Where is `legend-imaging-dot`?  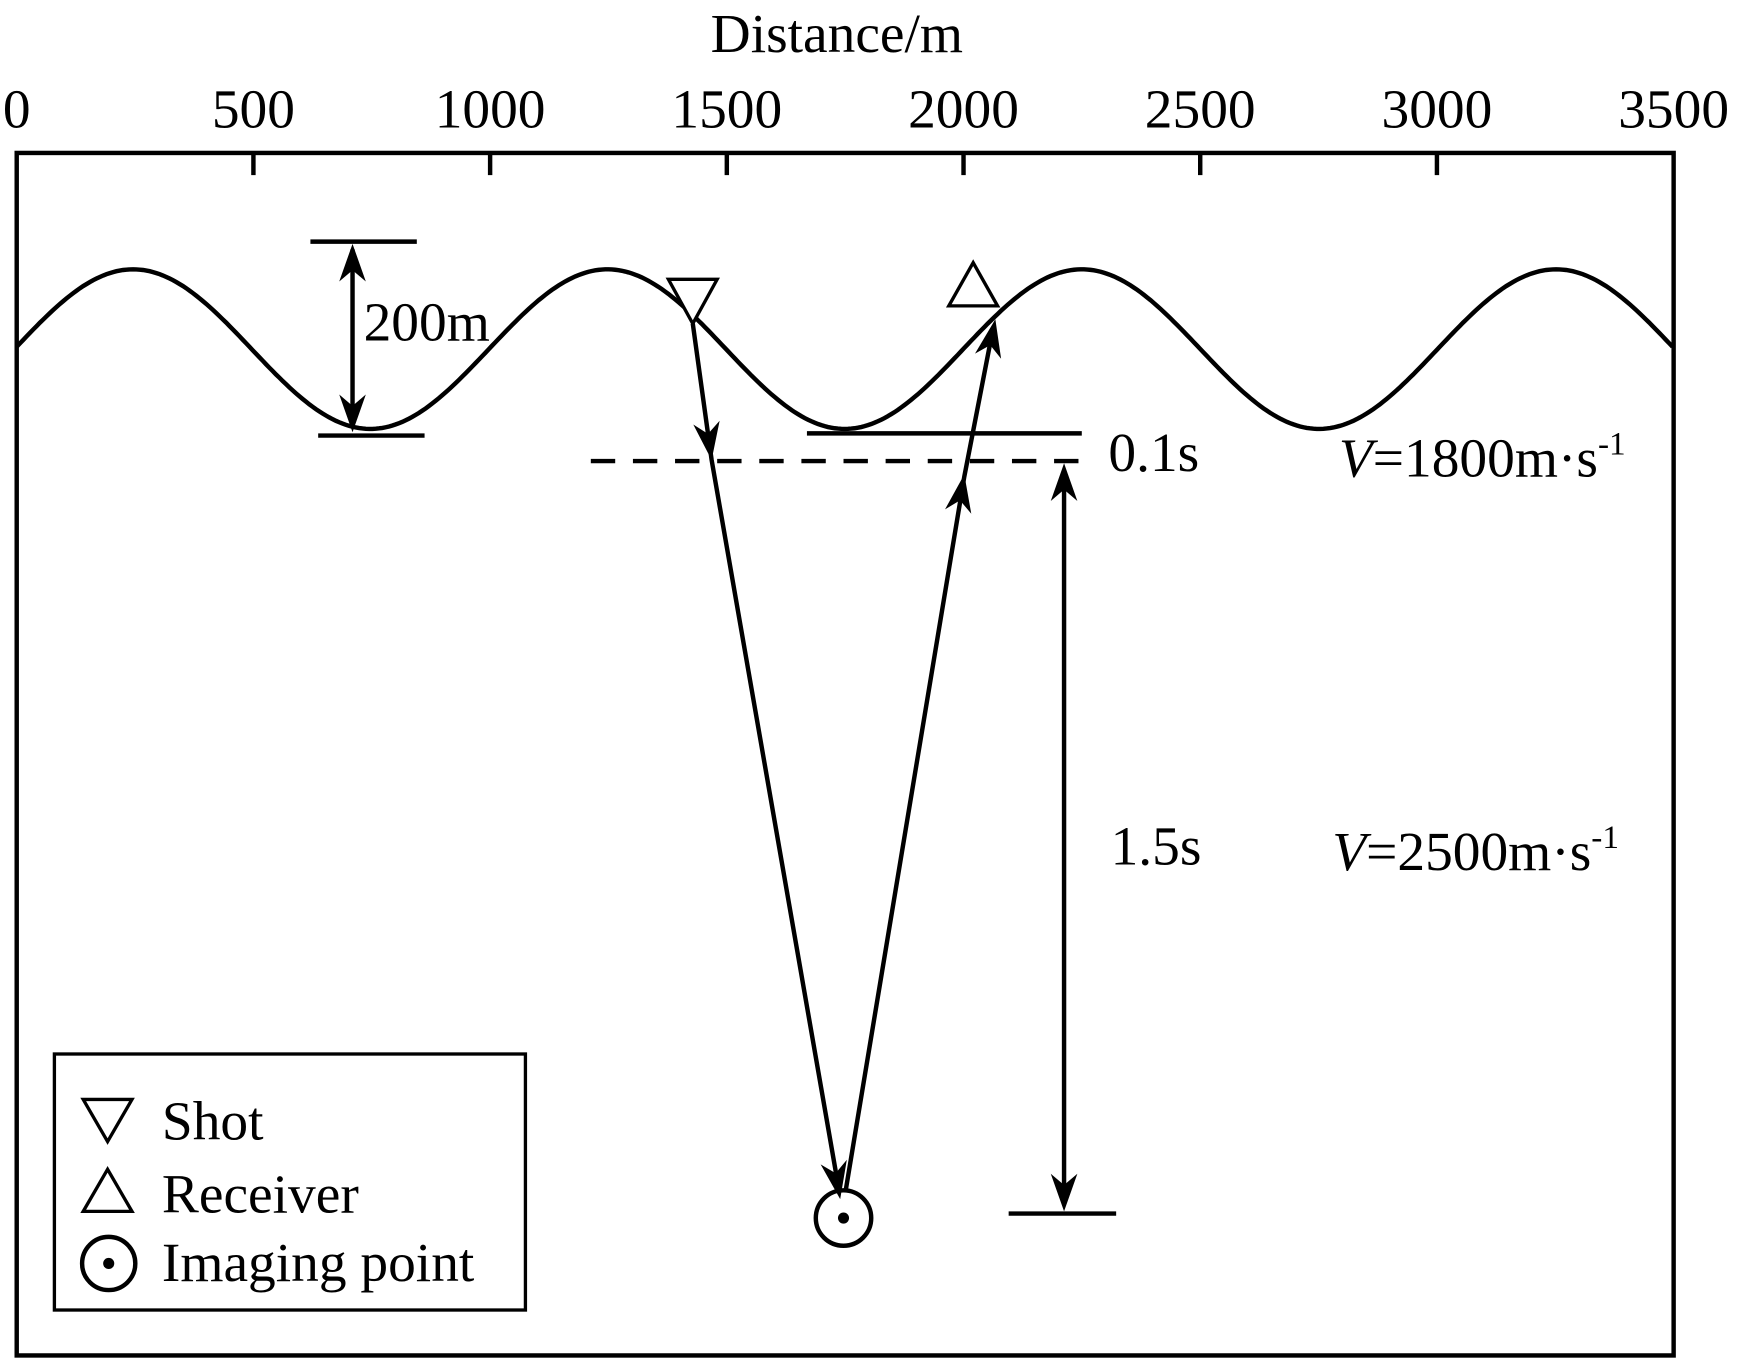
legend-imaging-dot is located at coordinates (109, 1263).